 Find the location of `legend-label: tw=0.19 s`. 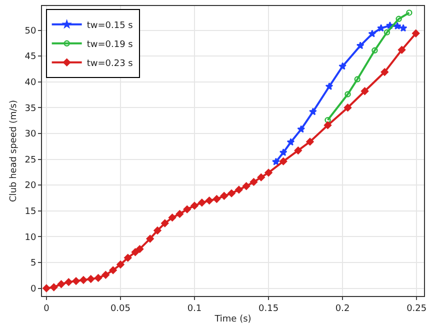

legend-label: tw=0.19 s is located at coordinates (110, 45).